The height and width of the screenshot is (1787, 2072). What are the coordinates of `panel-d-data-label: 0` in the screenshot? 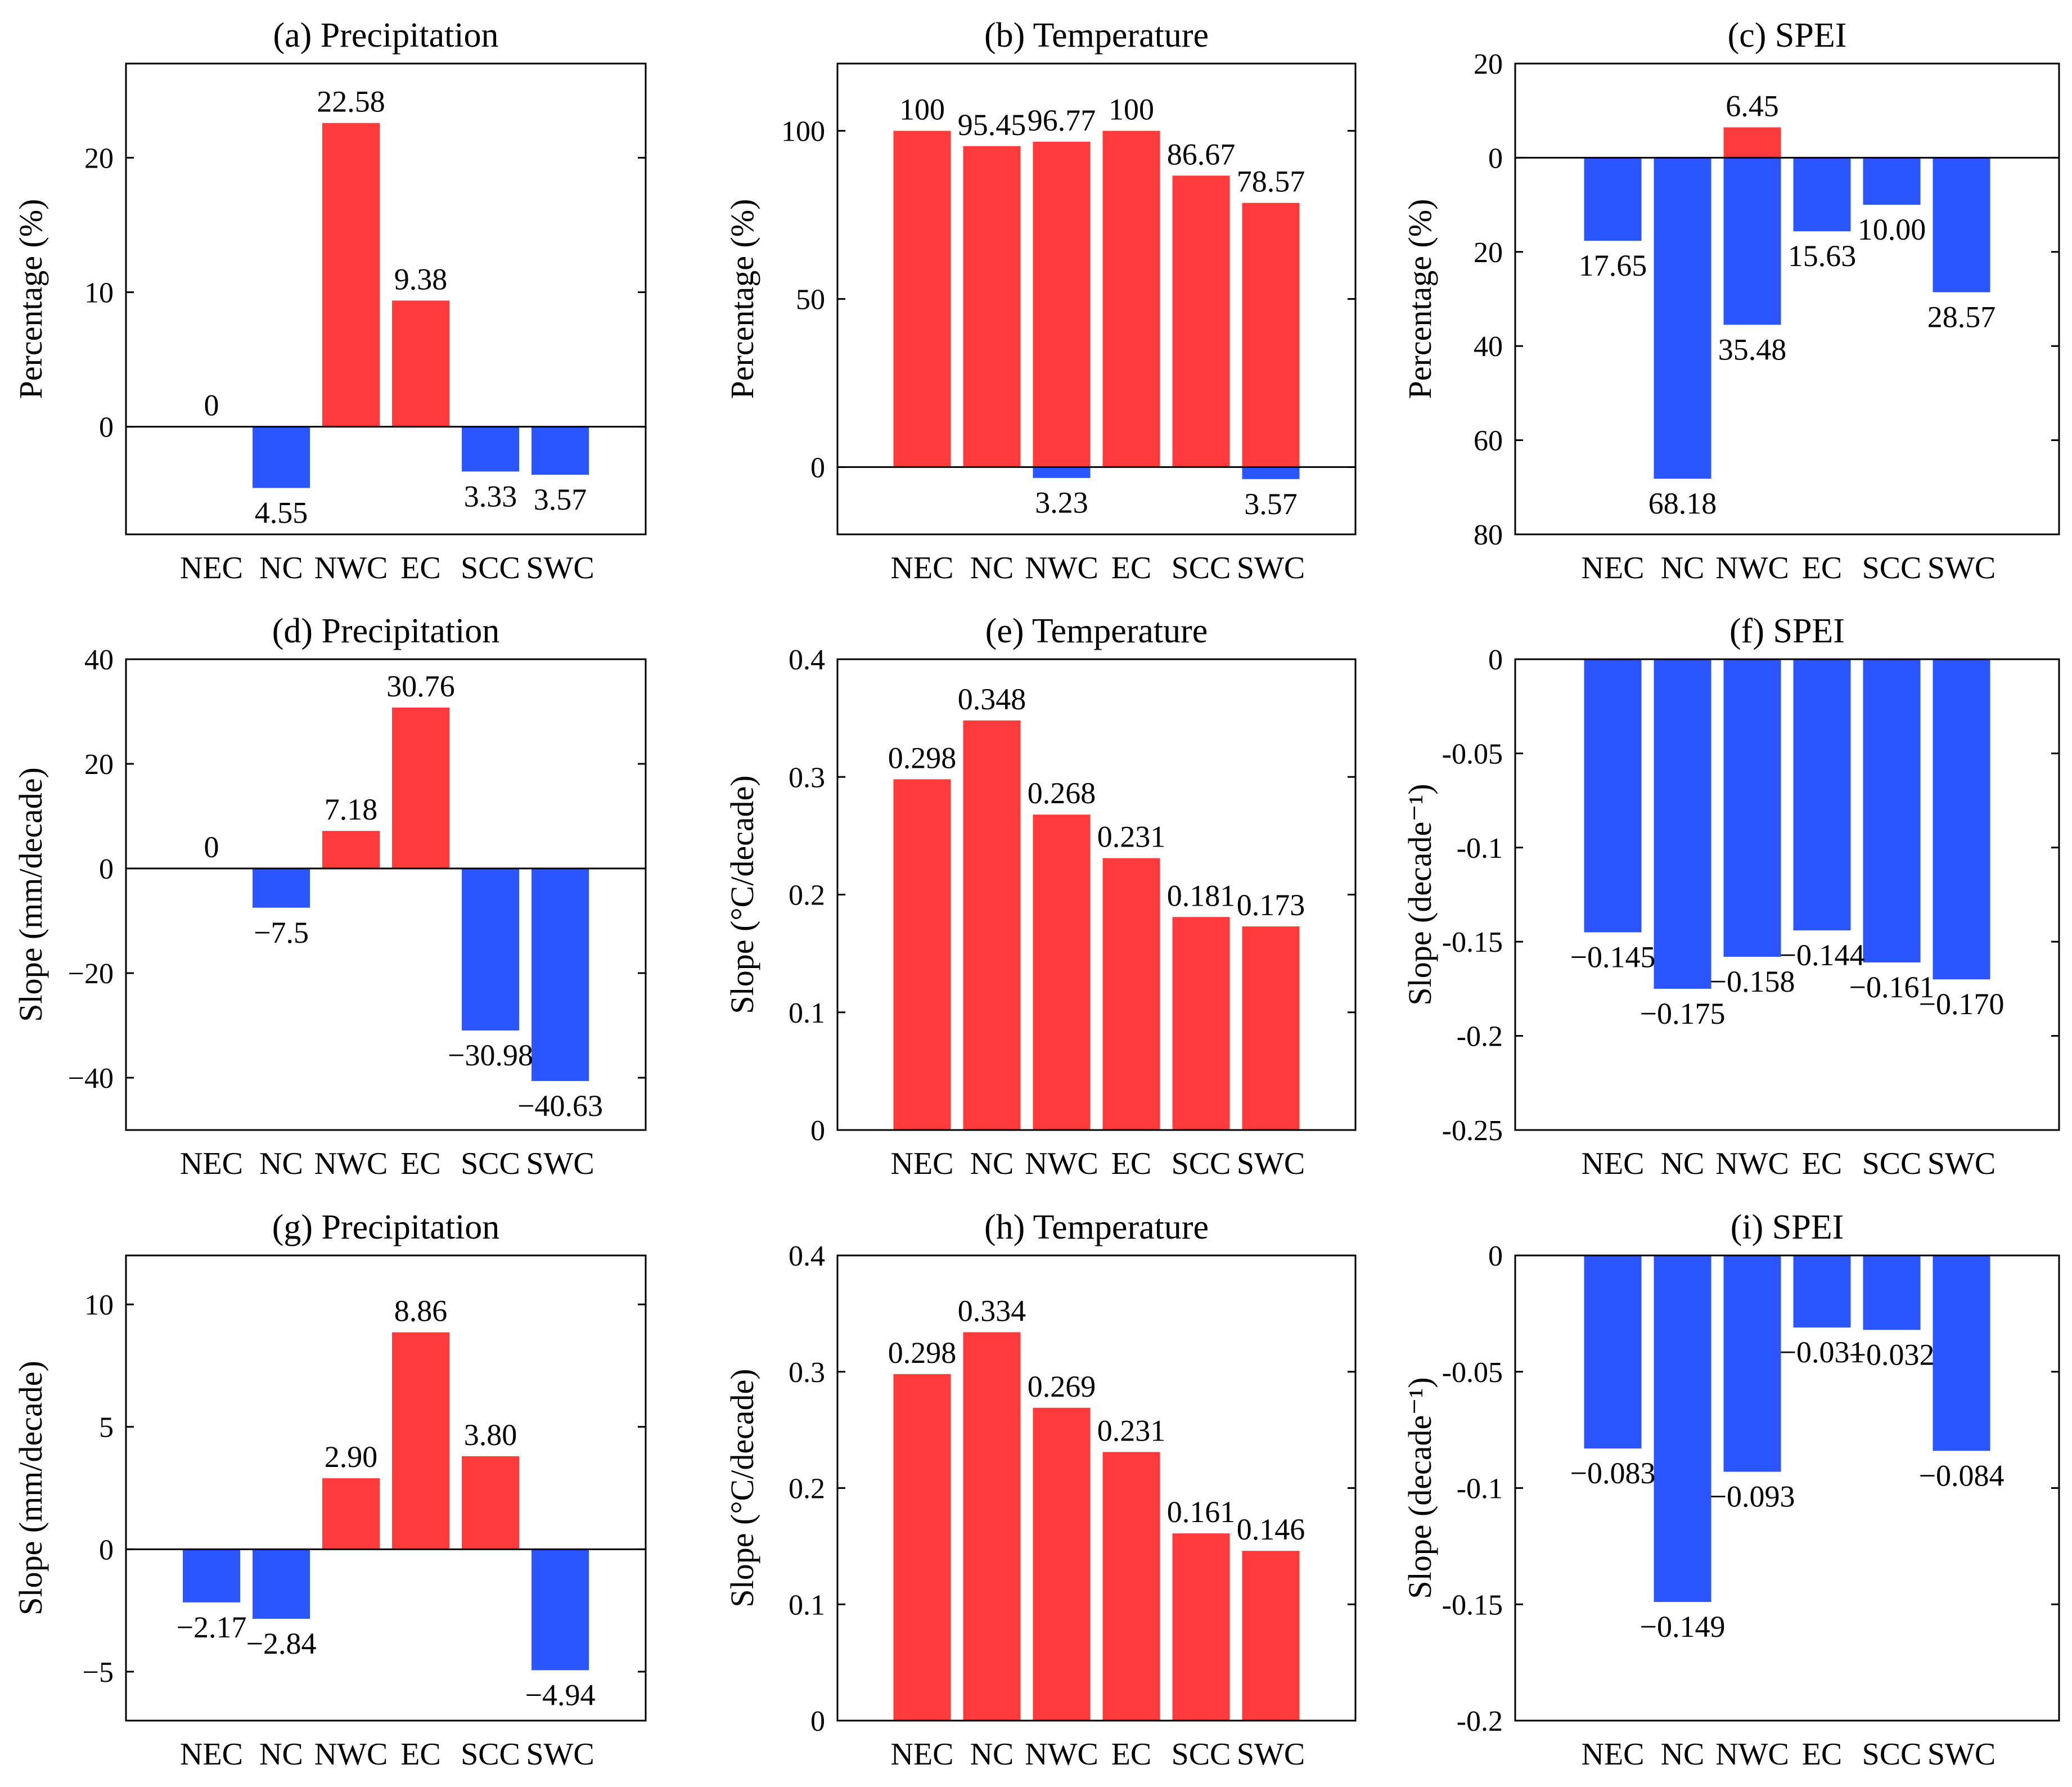 It's located at (212, 847).